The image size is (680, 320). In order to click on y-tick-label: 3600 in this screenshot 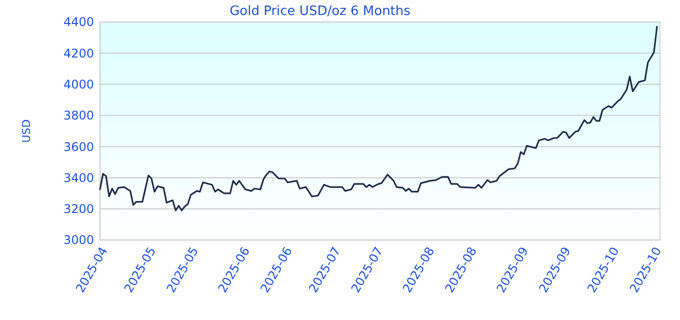, I will do `click(78, 147)`.